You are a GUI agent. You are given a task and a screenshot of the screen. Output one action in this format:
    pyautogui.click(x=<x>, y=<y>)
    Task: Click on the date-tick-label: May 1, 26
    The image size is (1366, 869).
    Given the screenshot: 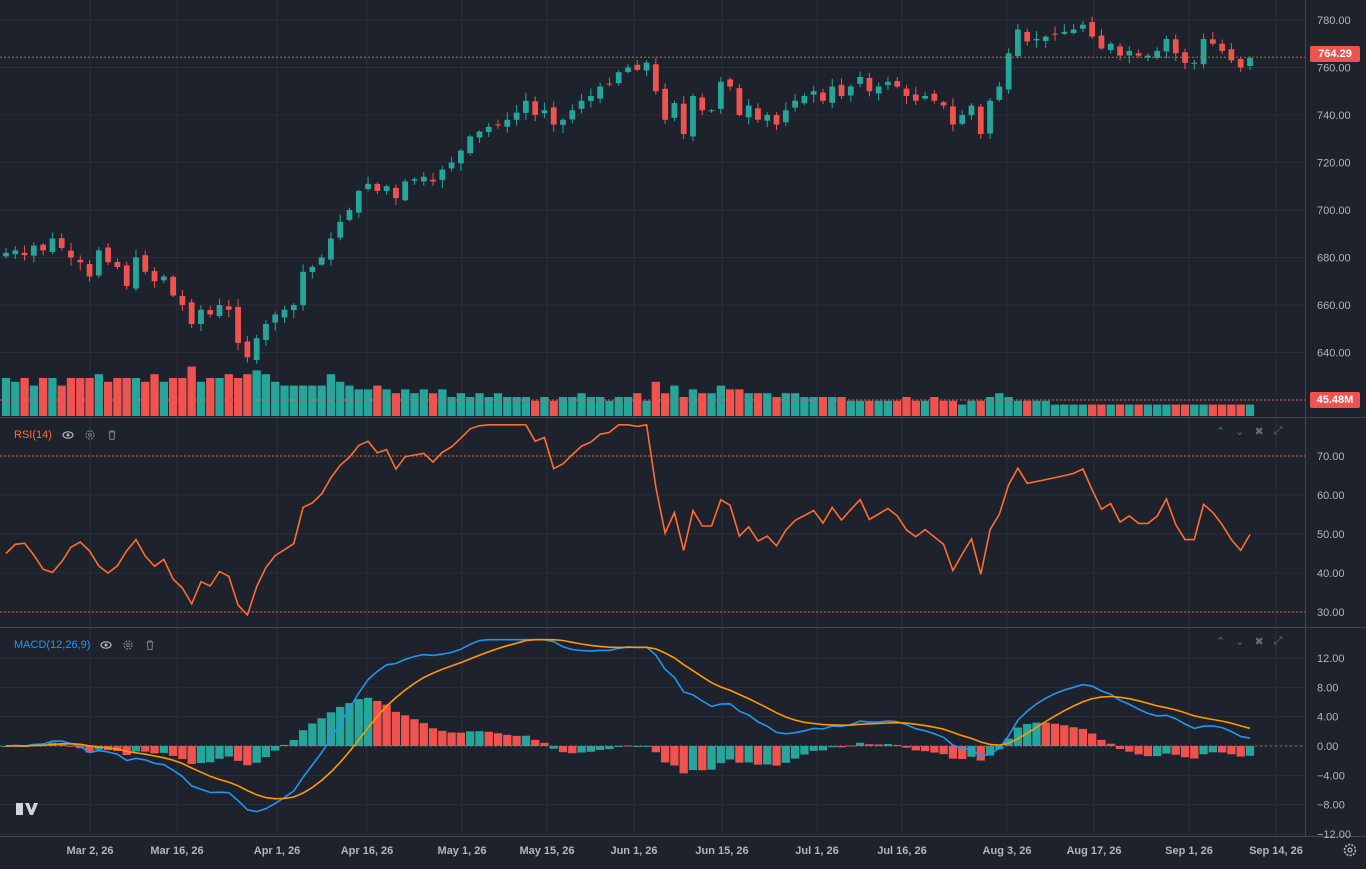 What is the action you would take?
    pyautogui.click(x=462, y=851)
    